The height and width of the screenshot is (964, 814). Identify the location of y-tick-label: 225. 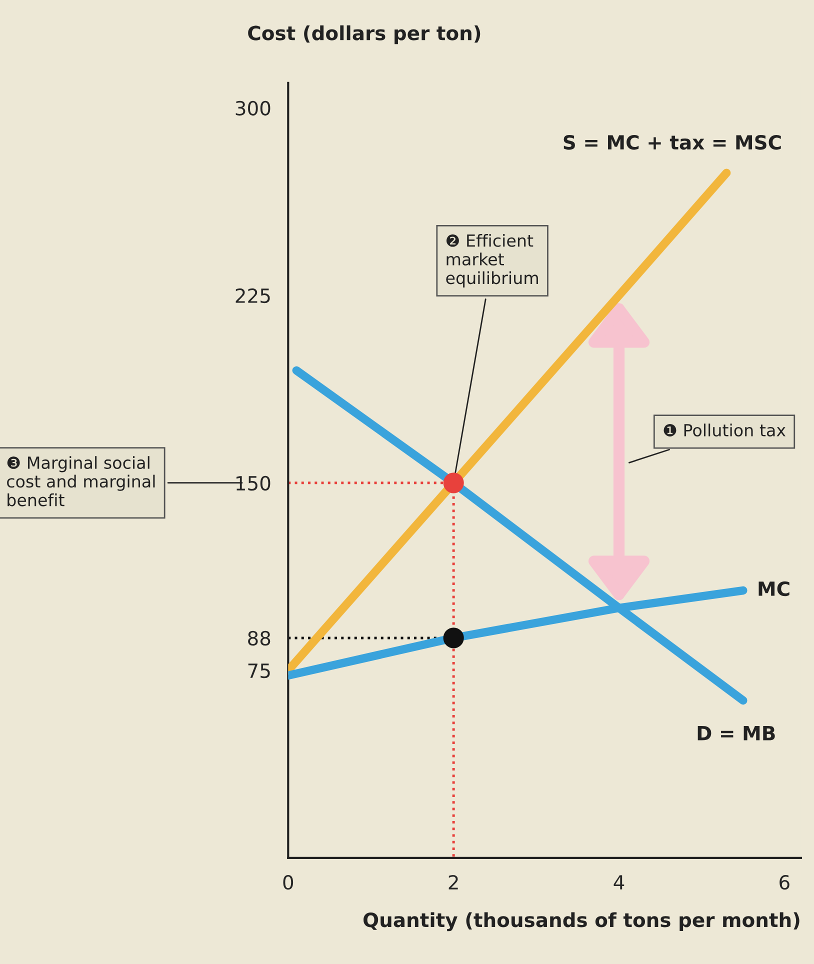
(253, 296).